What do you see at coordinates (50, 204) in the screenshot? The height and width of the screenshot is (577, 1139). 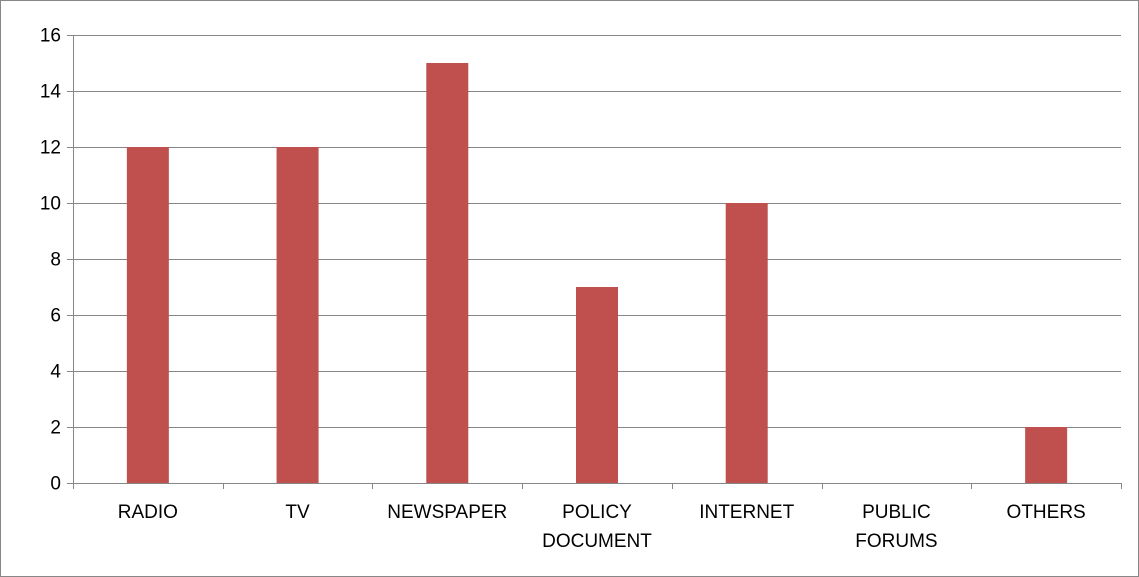 I see `y-tick-label: 10` at bounding box center [50, 204].